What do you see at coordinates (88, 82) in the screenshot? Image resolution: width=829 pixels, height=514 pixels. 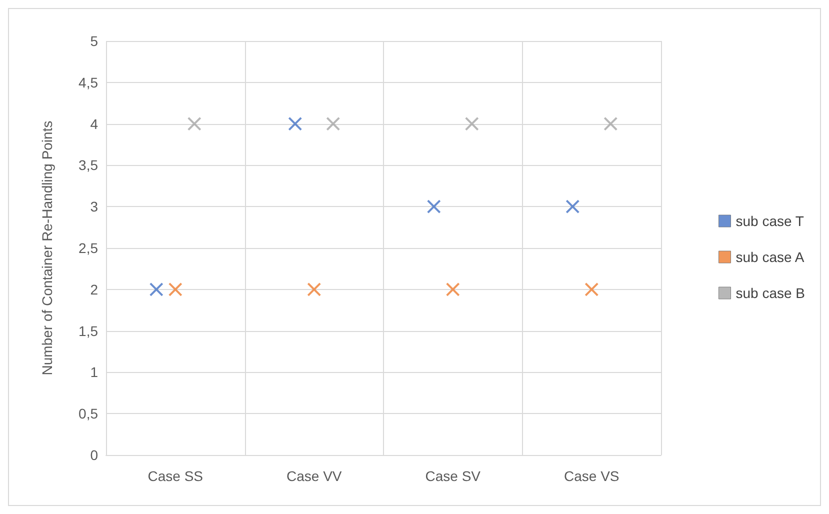 I see `y-tick-label: 4,5` at bounding box center [88, 82].